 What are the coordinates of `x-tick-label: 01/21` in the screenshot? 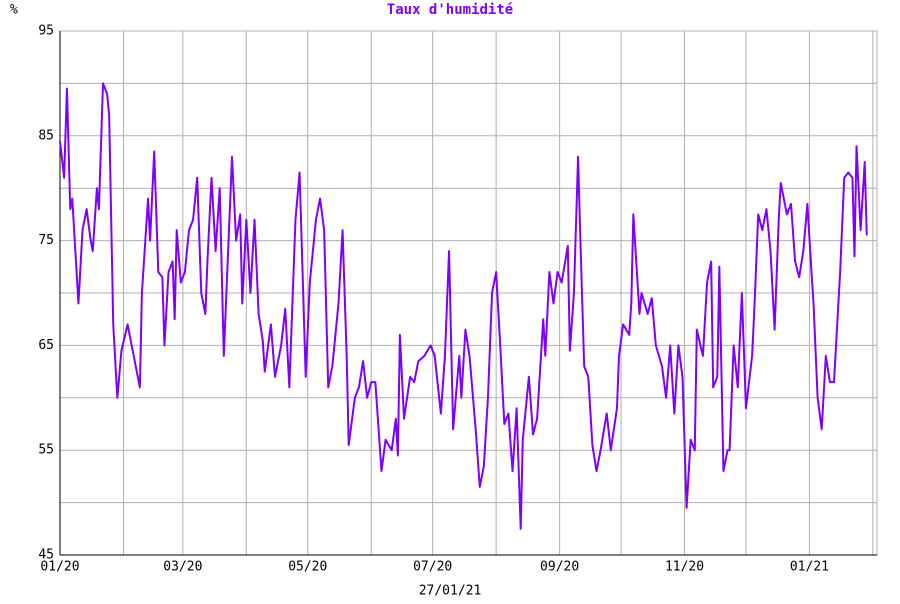 It's located at (809, 567).